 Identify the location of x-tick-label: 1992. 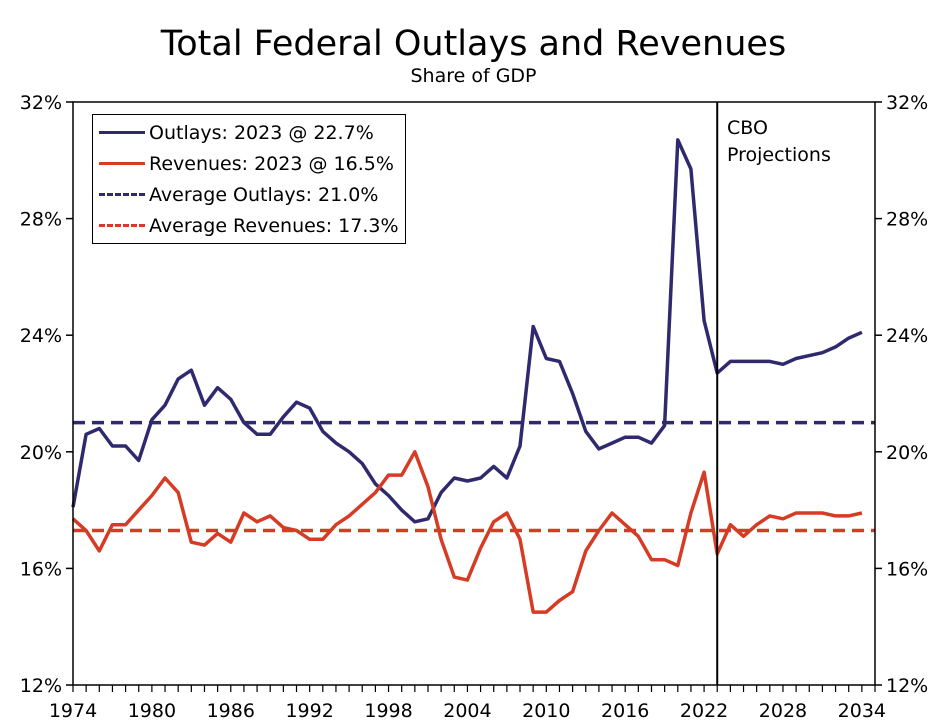
(309, 711).